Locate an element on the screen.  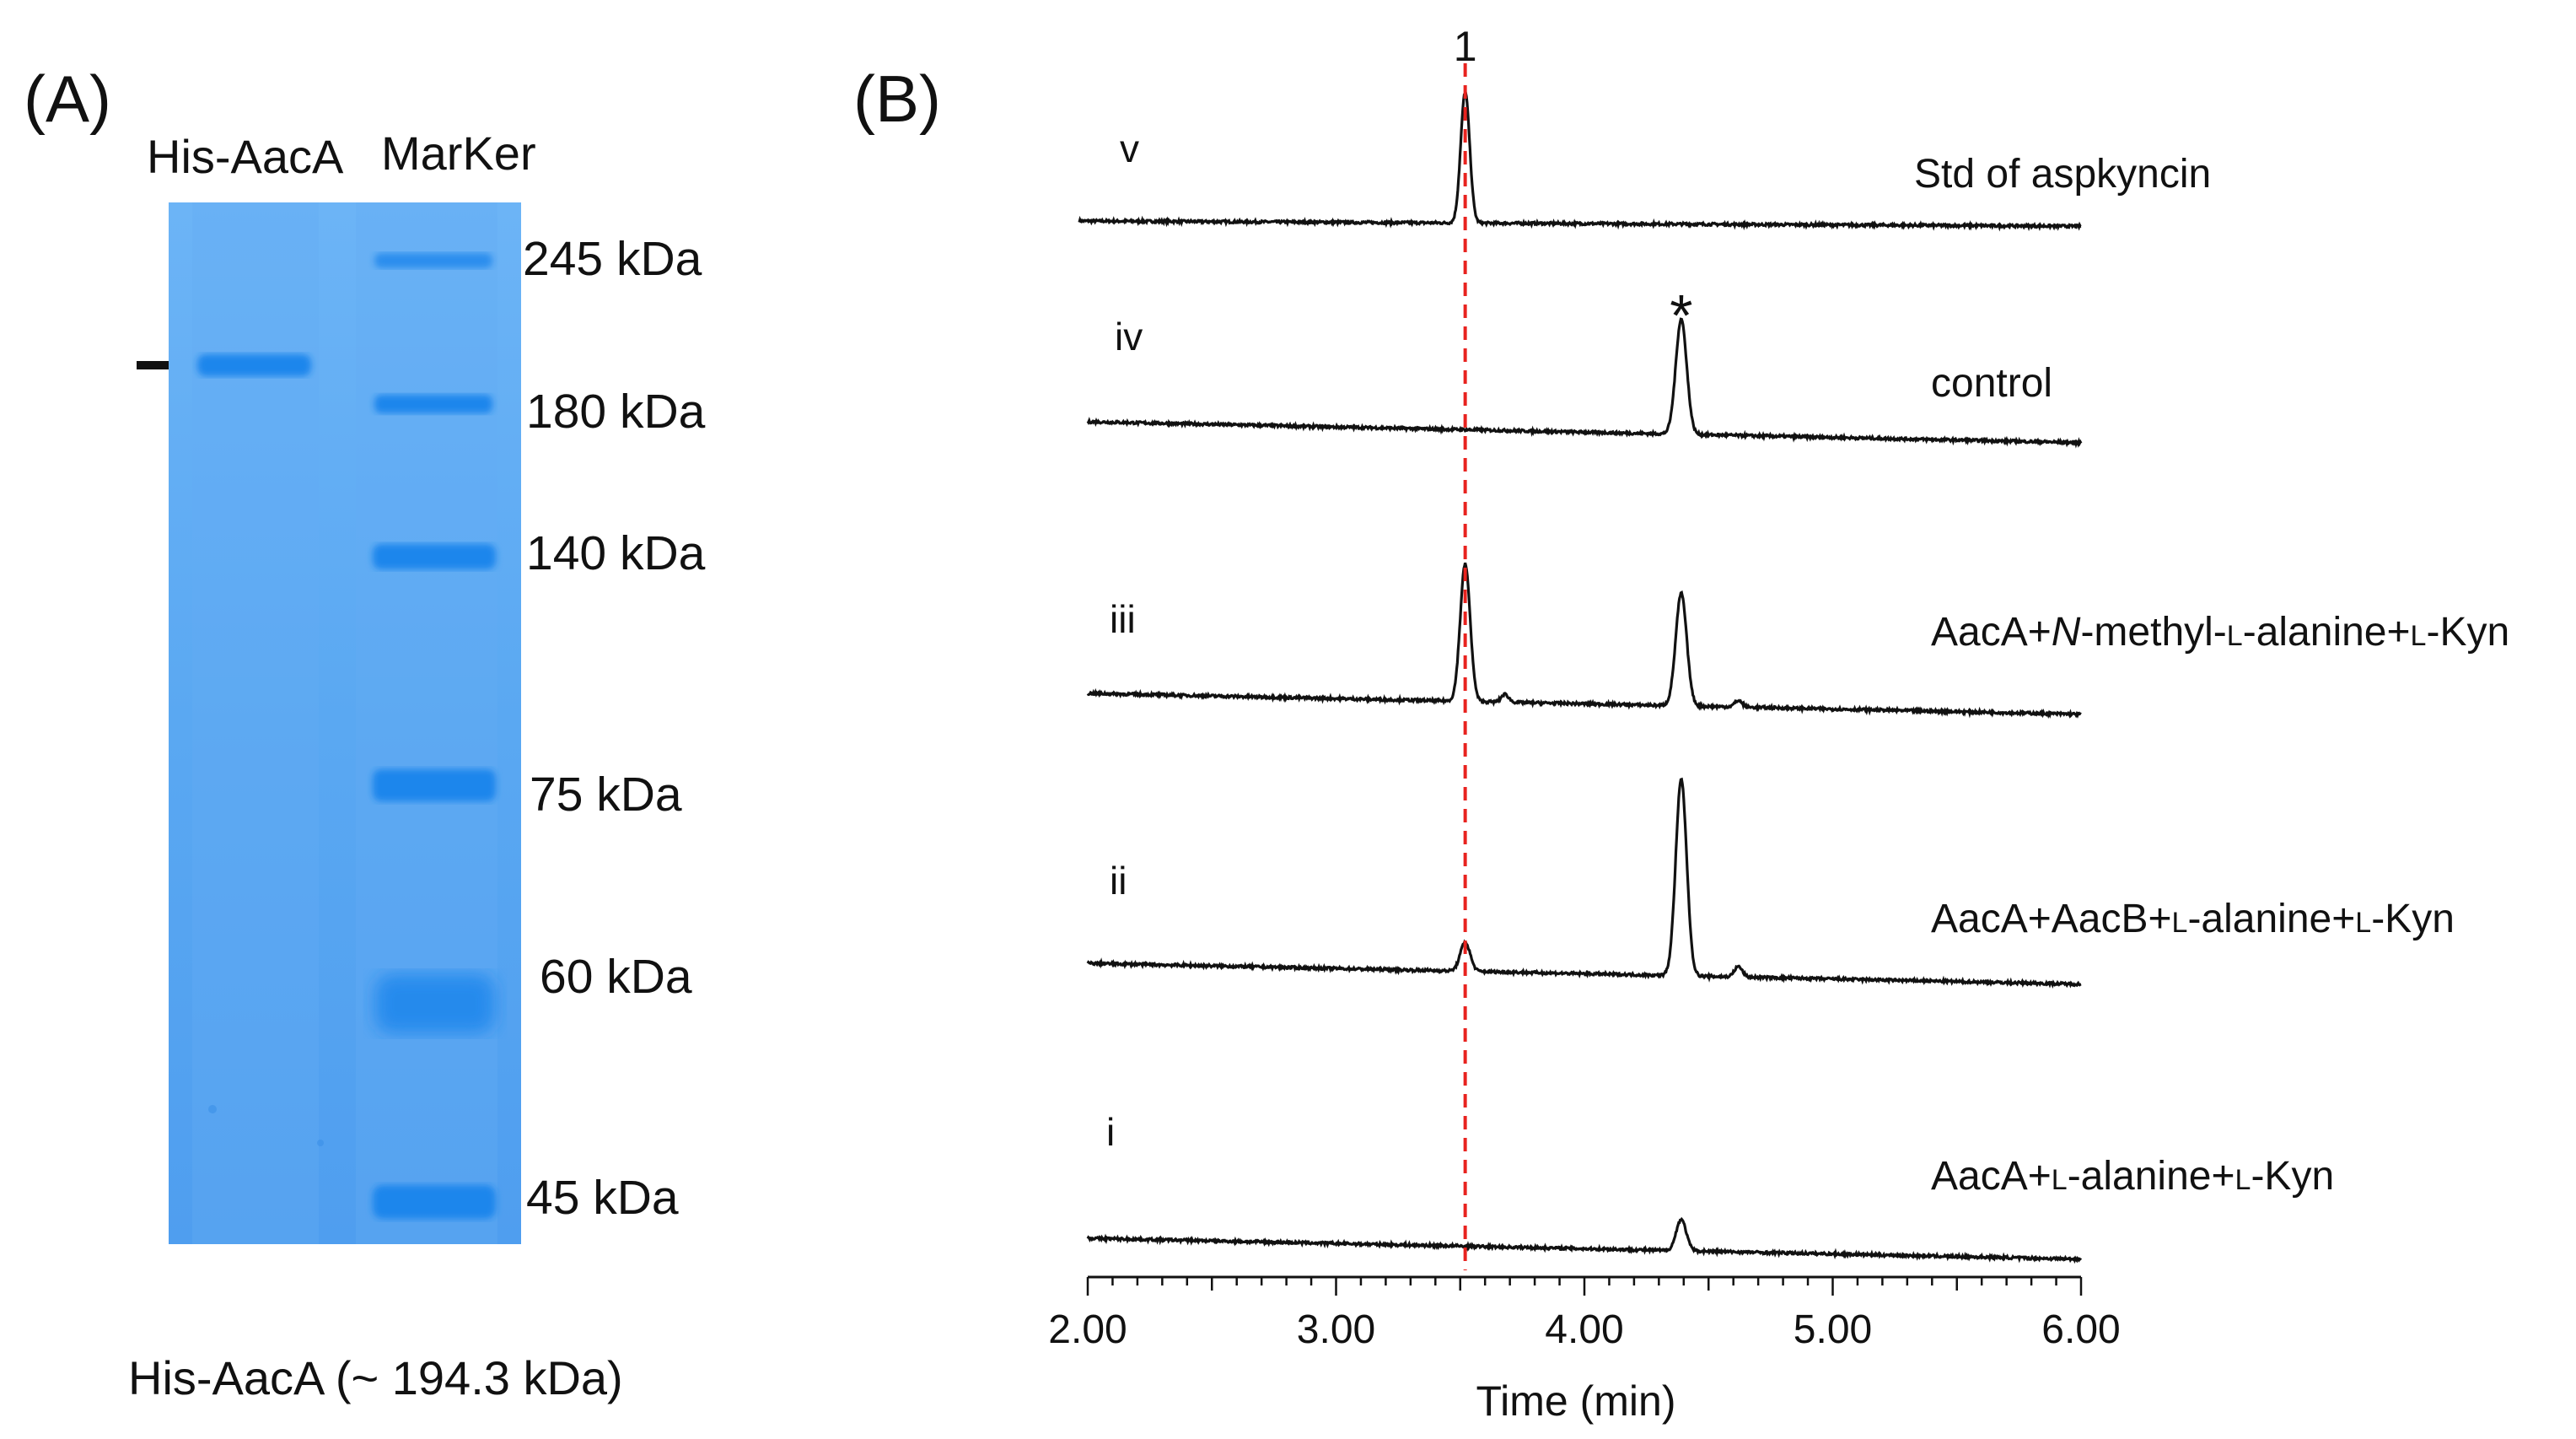
reference-line-label: 1 is located at coordinates (1465, 46).